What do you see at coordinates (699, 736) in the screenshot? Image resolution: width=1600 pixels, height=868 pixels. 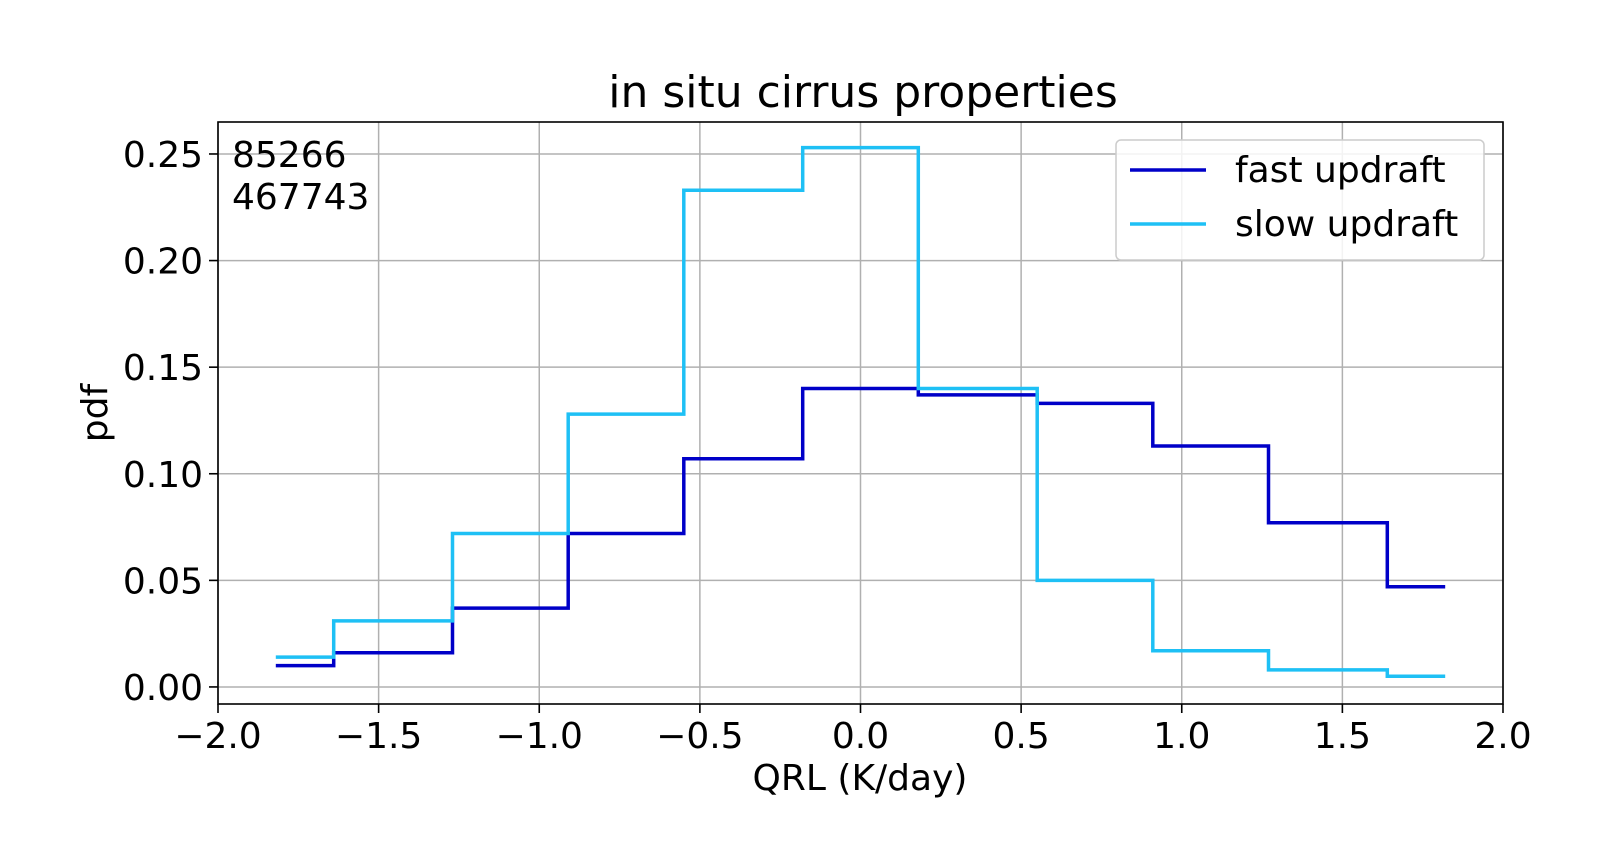 I see `x-tick-label: −0.5` at bounding box center [699, 736].